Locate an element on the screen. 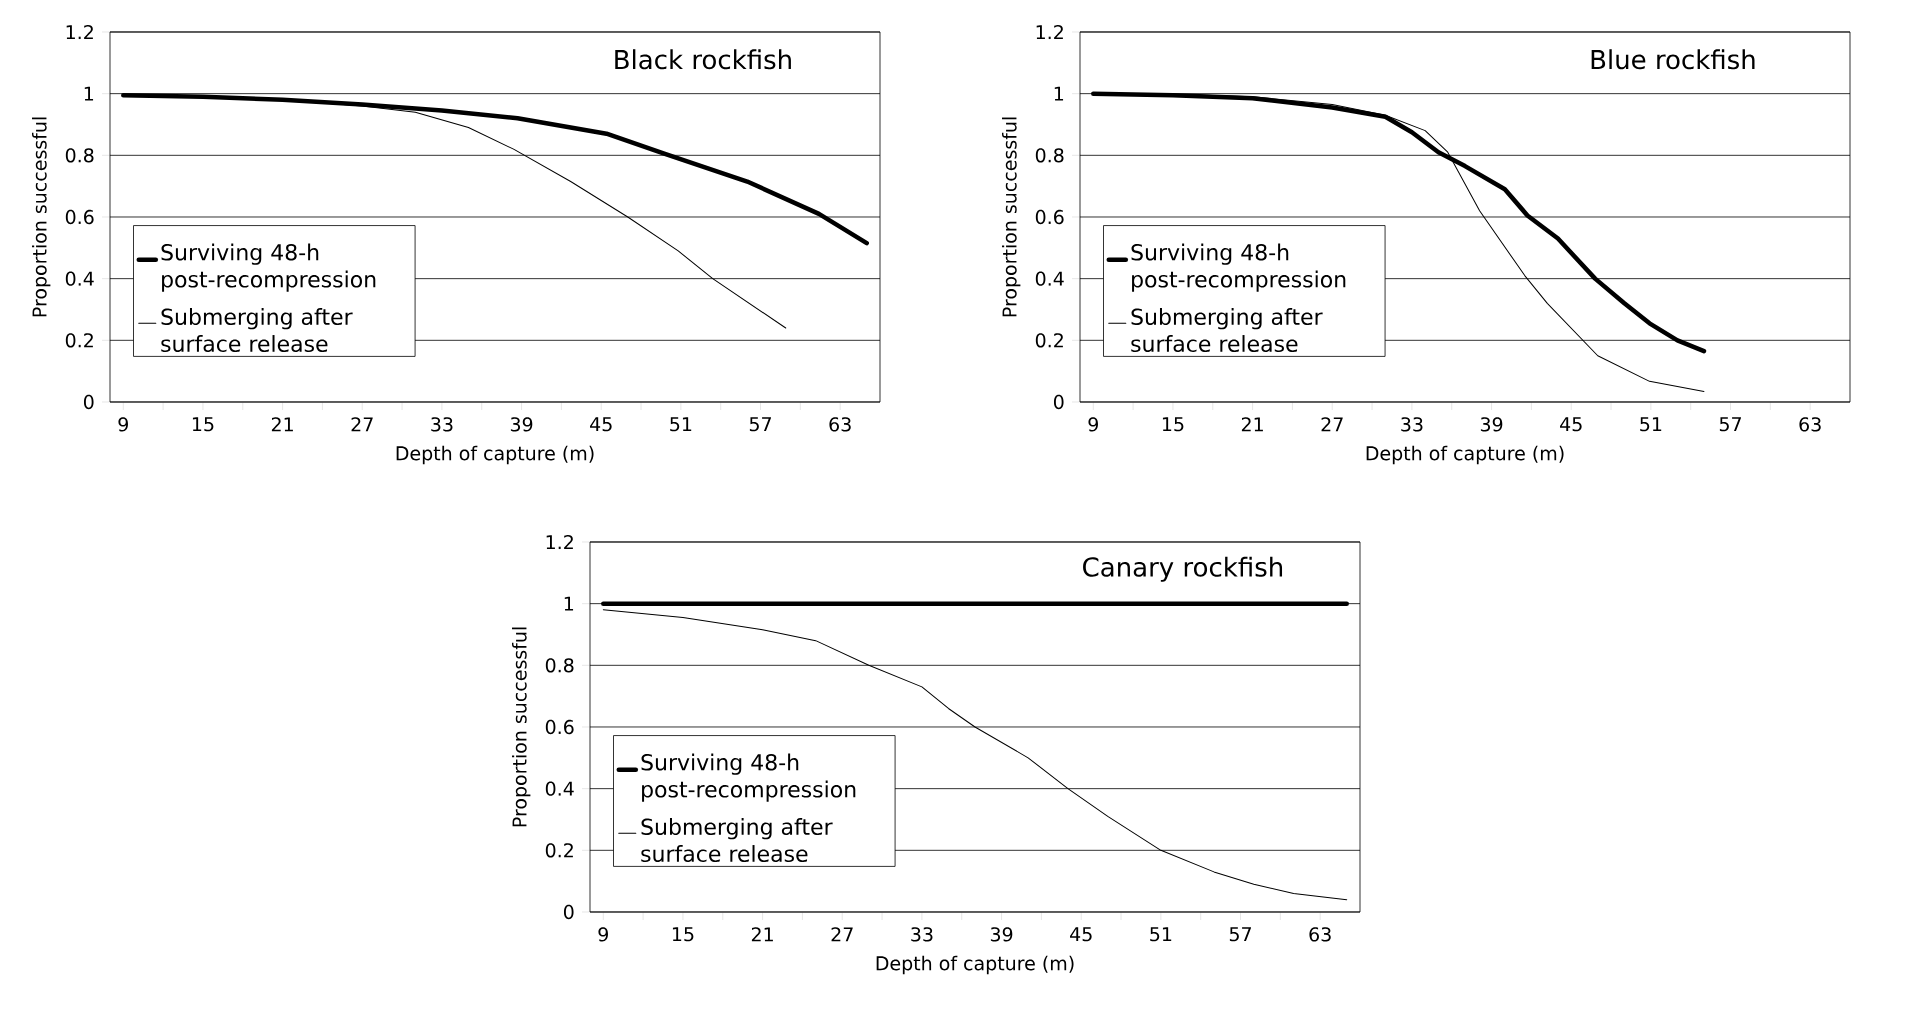 The width and height of the screenshot is (1923, 1022). text: Blue rockfish is located at coordinates (1673, 59).